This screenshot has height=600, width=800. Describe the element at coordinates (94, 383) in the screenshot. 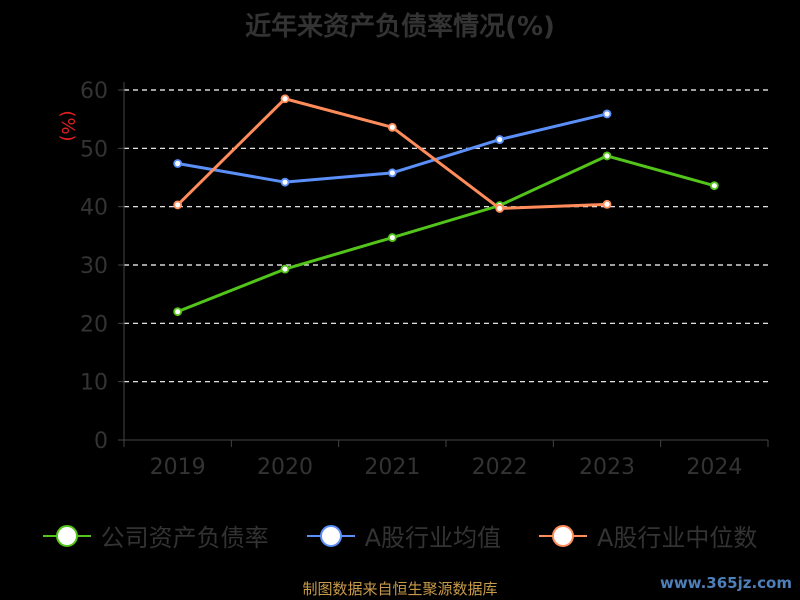

I see `y-tick-label: 10` at that location.